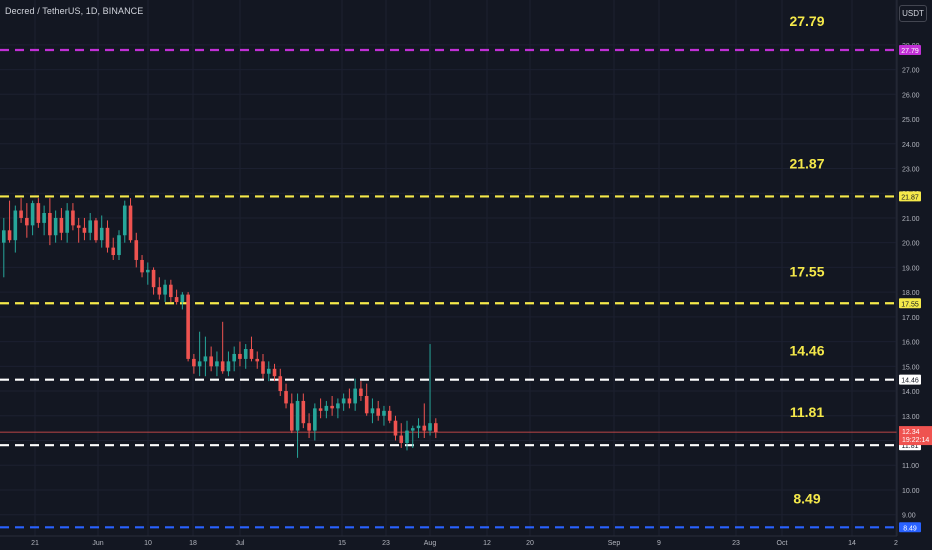 This screenshot has width=932, height=550. What do you see at coordinates (659, 543) in the screenshot?
I see `x-tick-label: 9` at bounding box center [659, 543].